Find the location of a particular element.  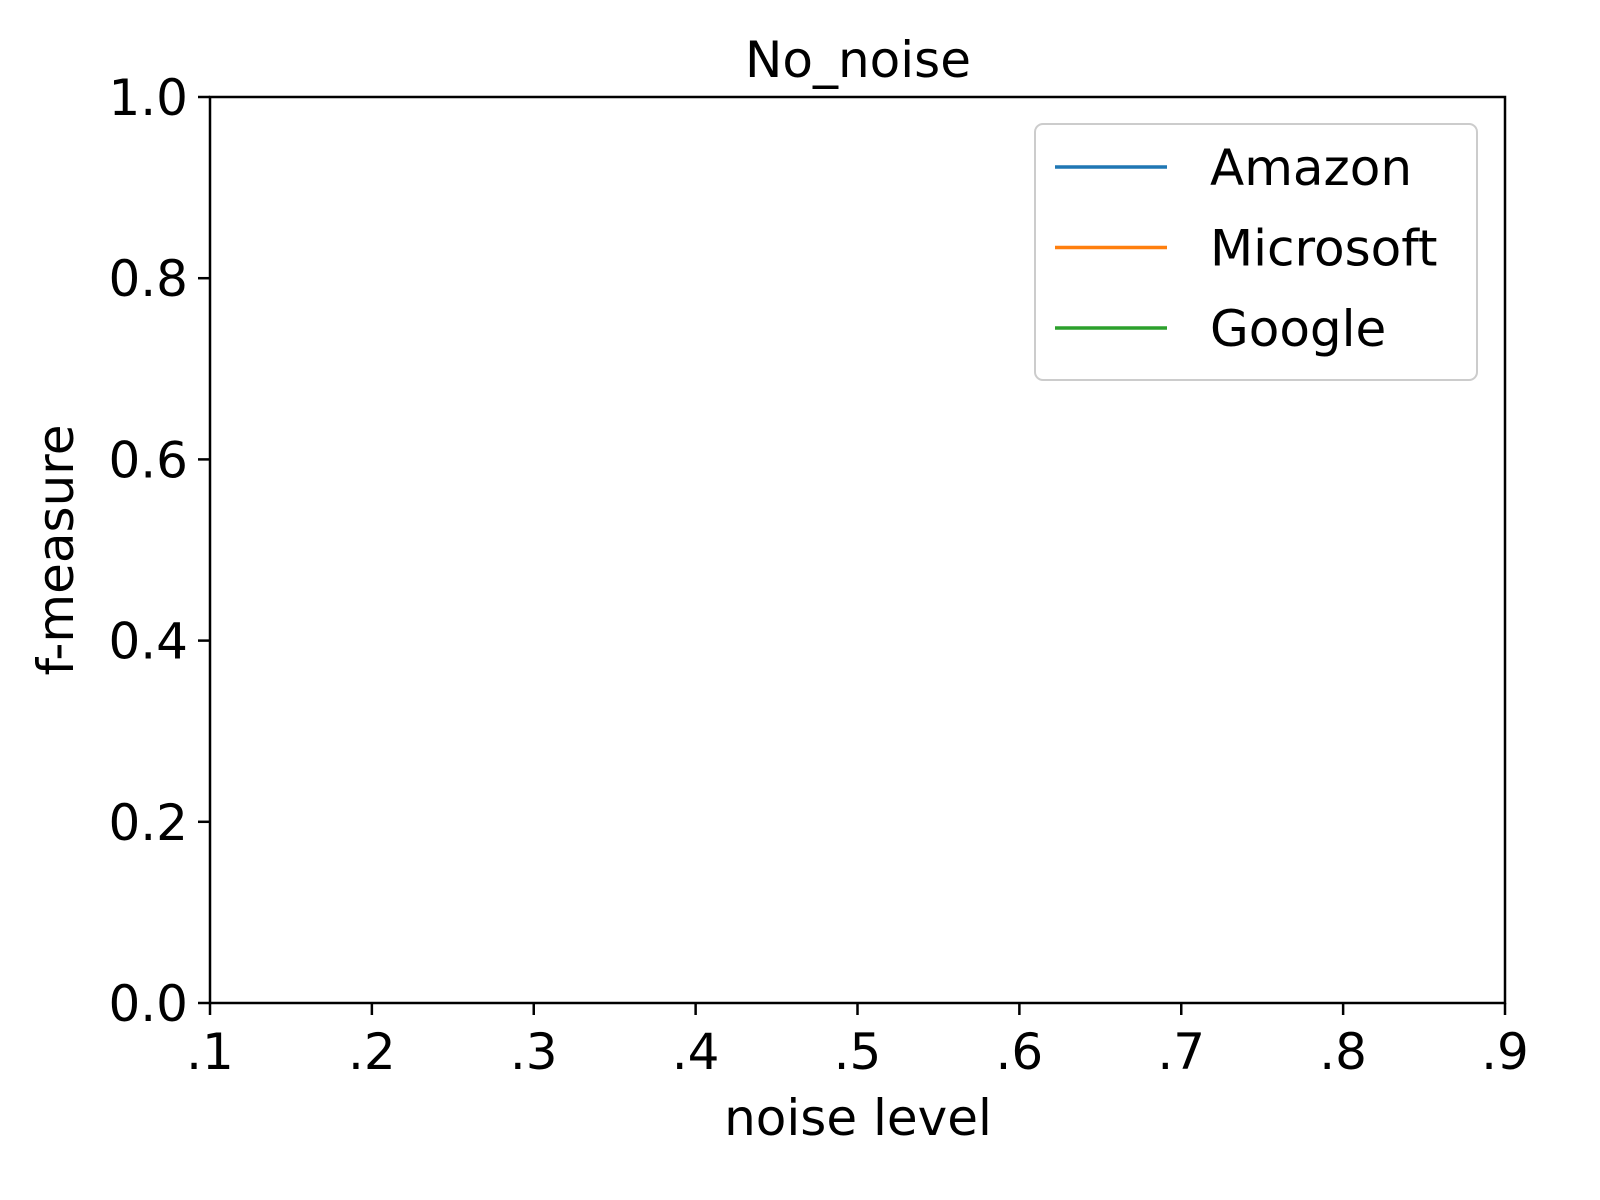

x-tick-label: .4 is located at coordinates (696, 1052).